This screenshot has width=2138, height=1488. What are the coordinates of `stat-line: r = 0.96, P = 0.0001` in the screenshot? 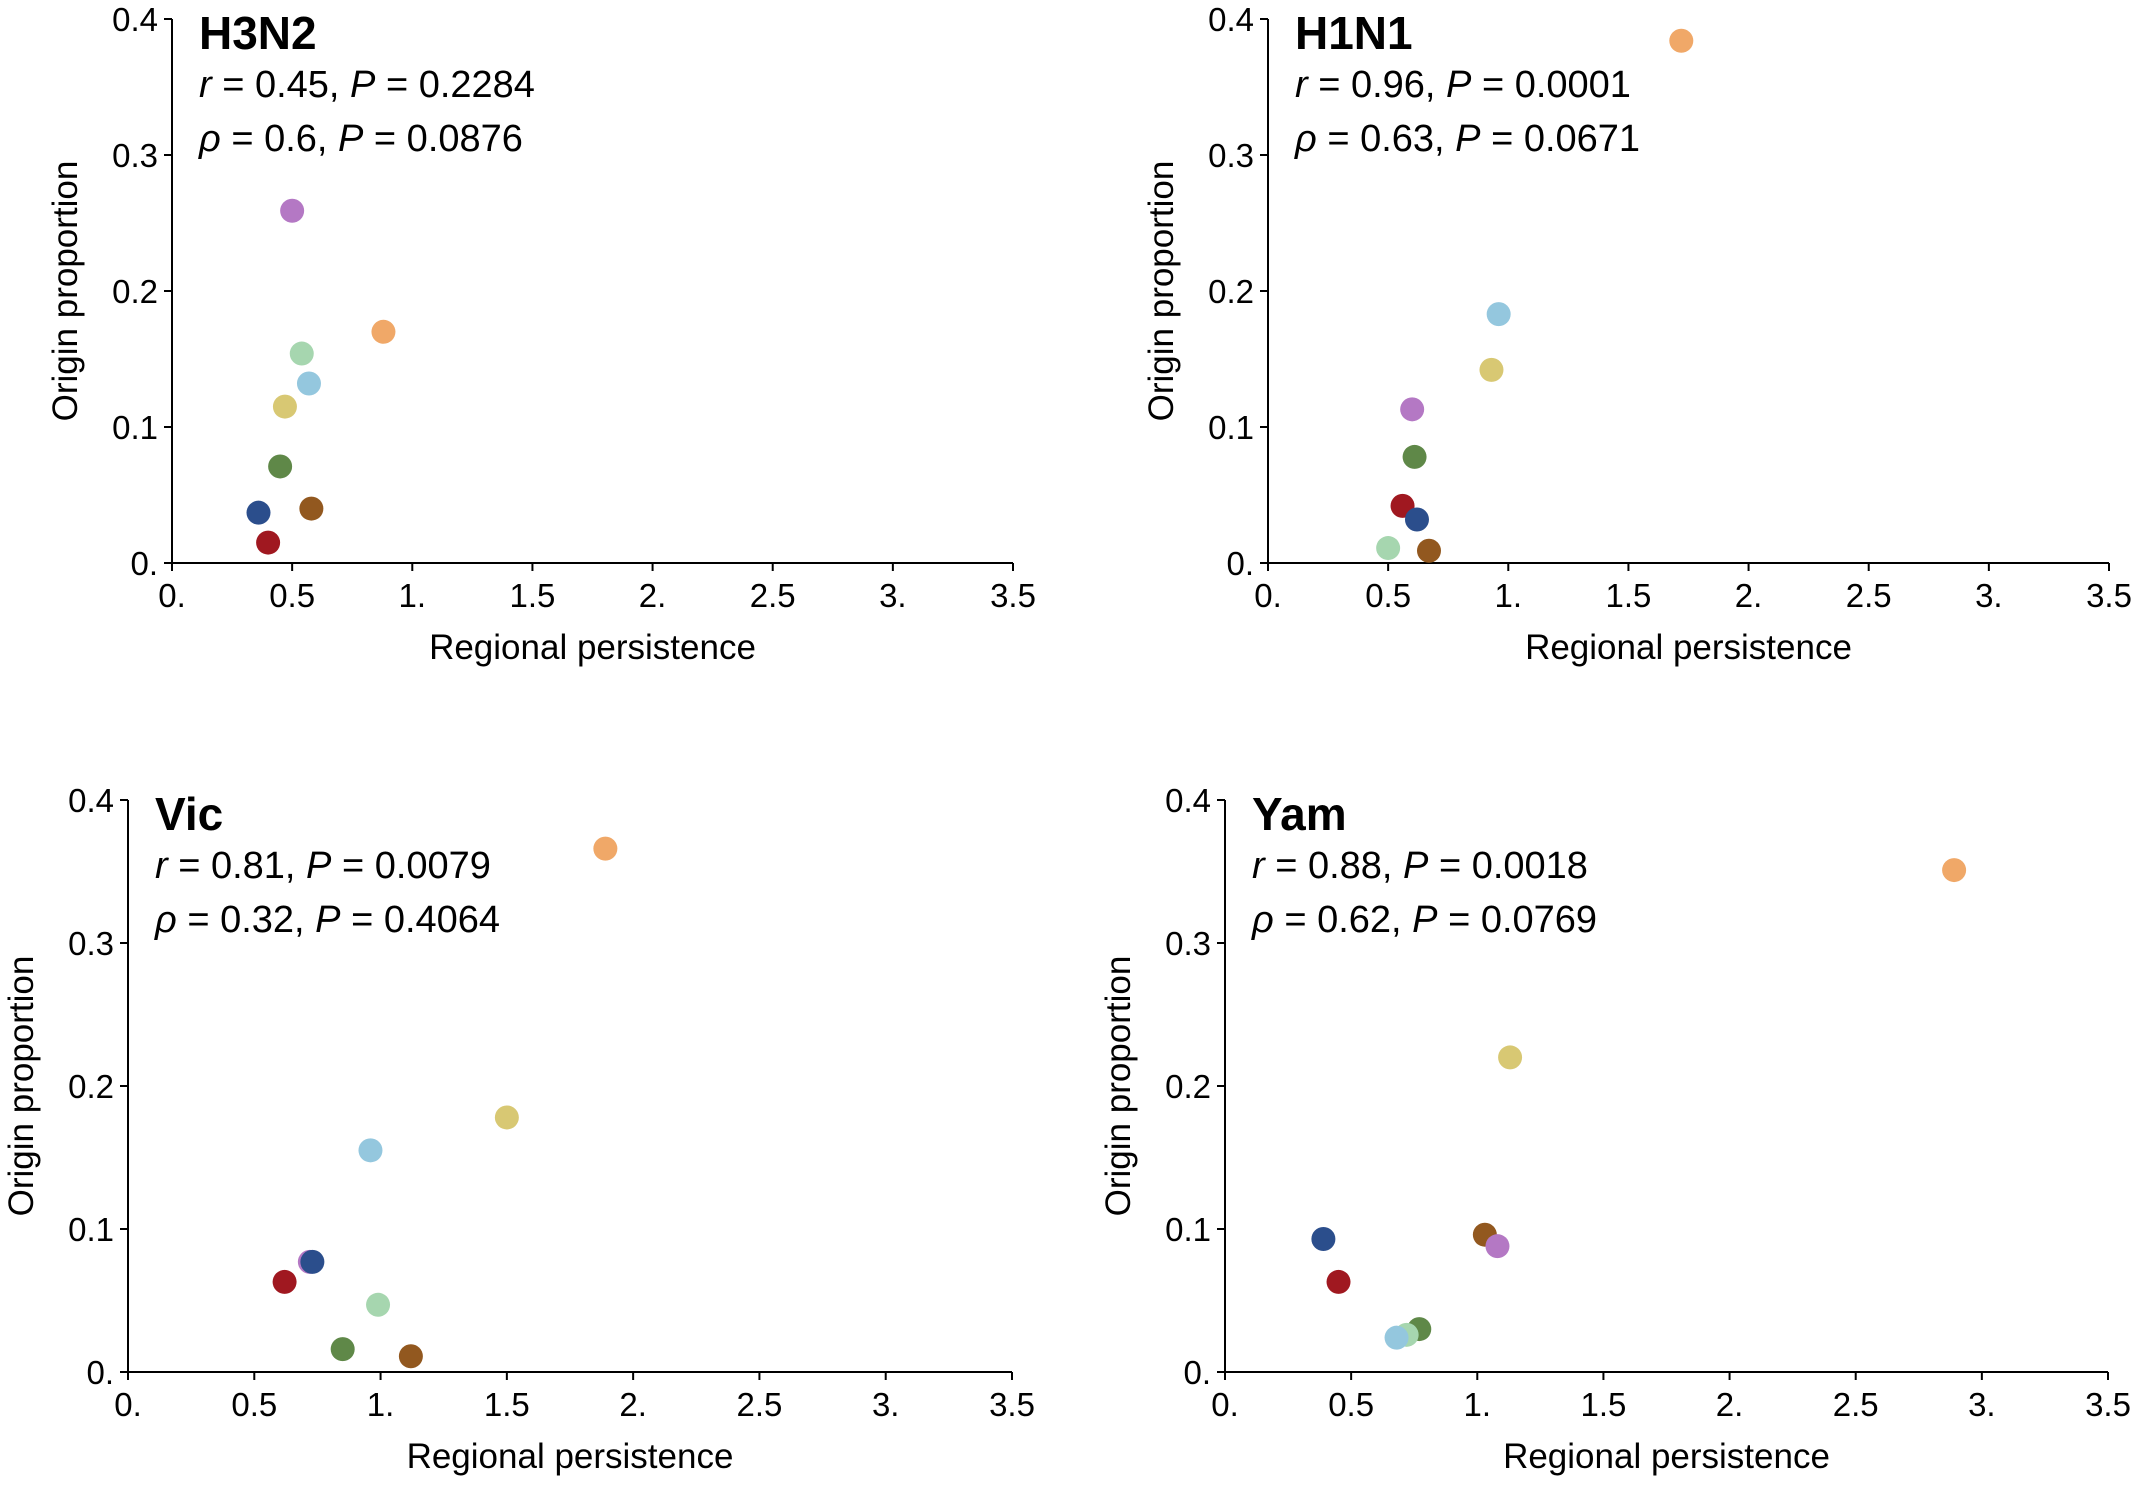 It's located at (1463, 85).